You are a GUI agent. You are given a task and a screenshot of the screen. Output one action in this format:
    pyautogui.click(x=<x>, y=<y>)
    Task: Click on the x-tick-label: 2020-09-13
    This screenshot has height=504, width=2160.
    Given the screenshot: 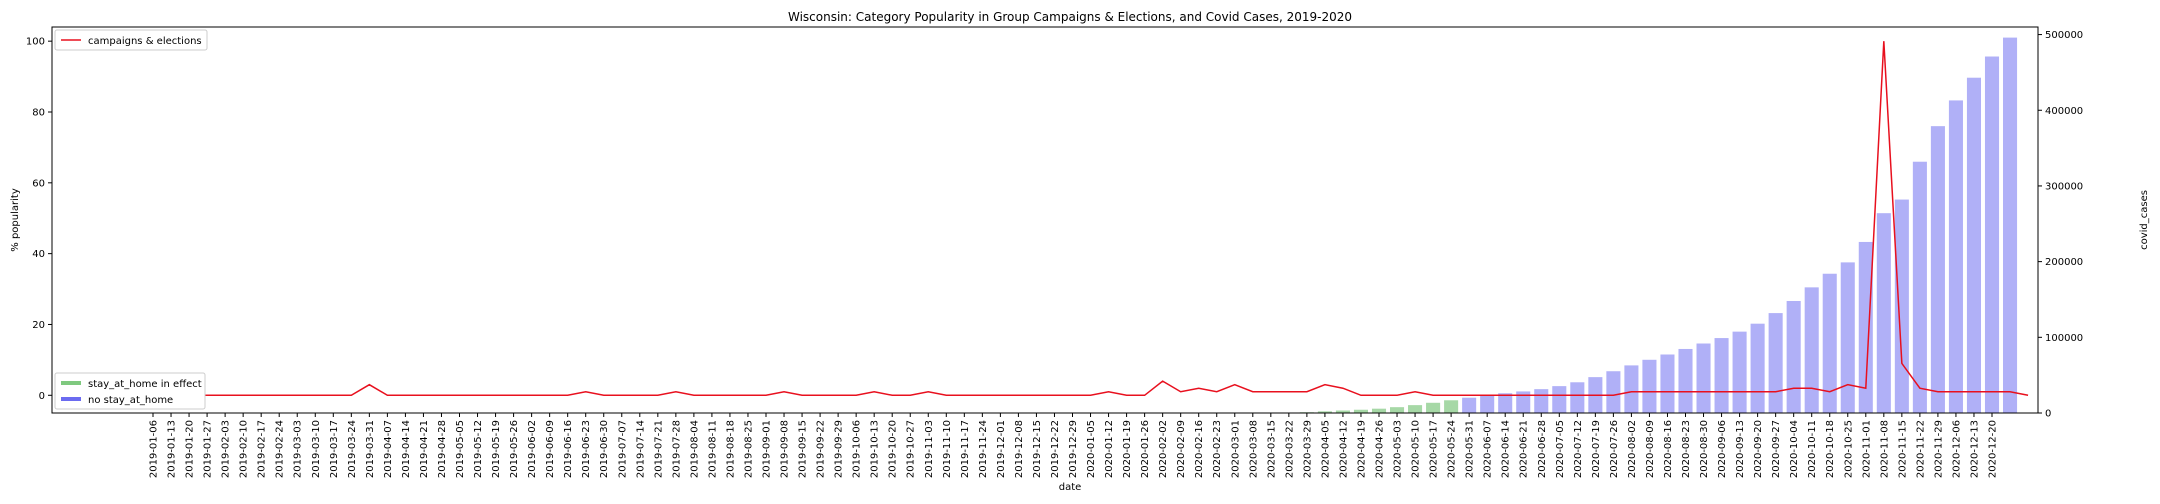 What is the action you would take?
    pyautogui.click(x=1740, y=449)
    